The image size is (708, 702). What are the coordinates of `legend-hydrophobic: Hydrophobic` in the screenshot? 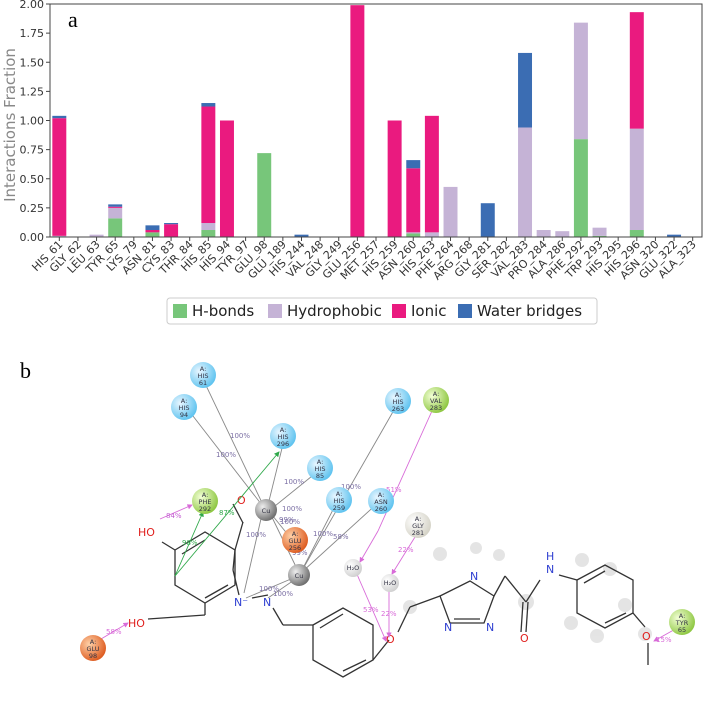 It's located at (334, 311).